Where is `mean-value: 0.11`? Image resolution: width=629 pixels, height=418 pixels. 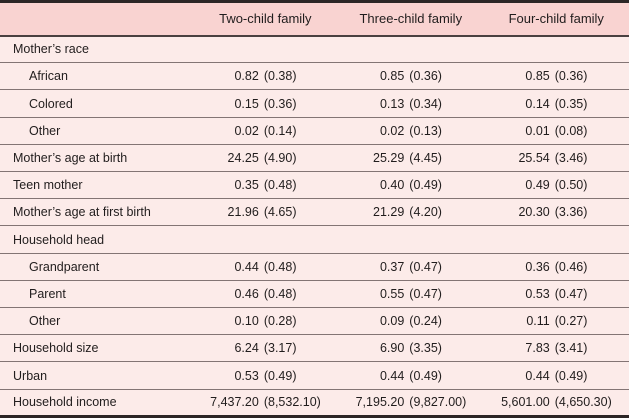
mean-value: 0.11 is located at coordinates (538, 321).